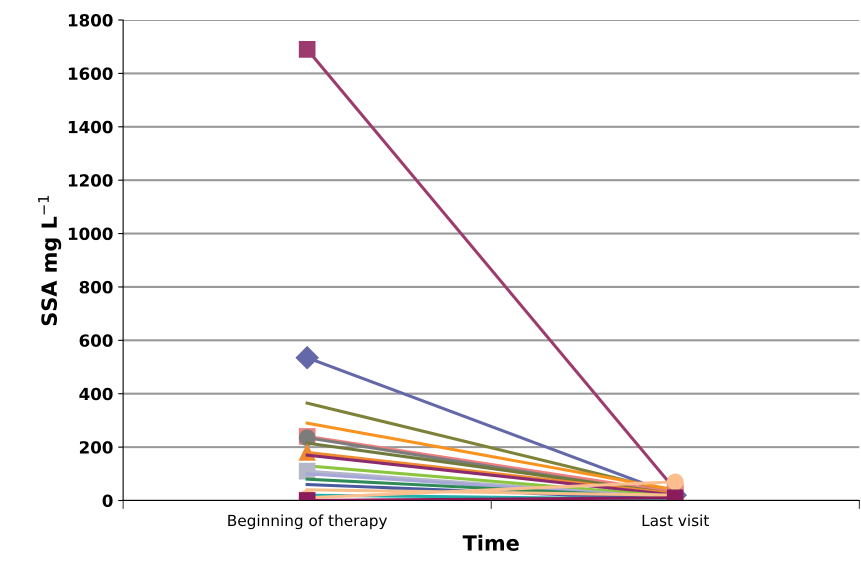 Image resolution: width=861 pixels, height=572 pixels. What do you see at coordinates (90, 20) in the screenshot?
I see `y-tick-label: 1800` at bounding box center [90, 20].